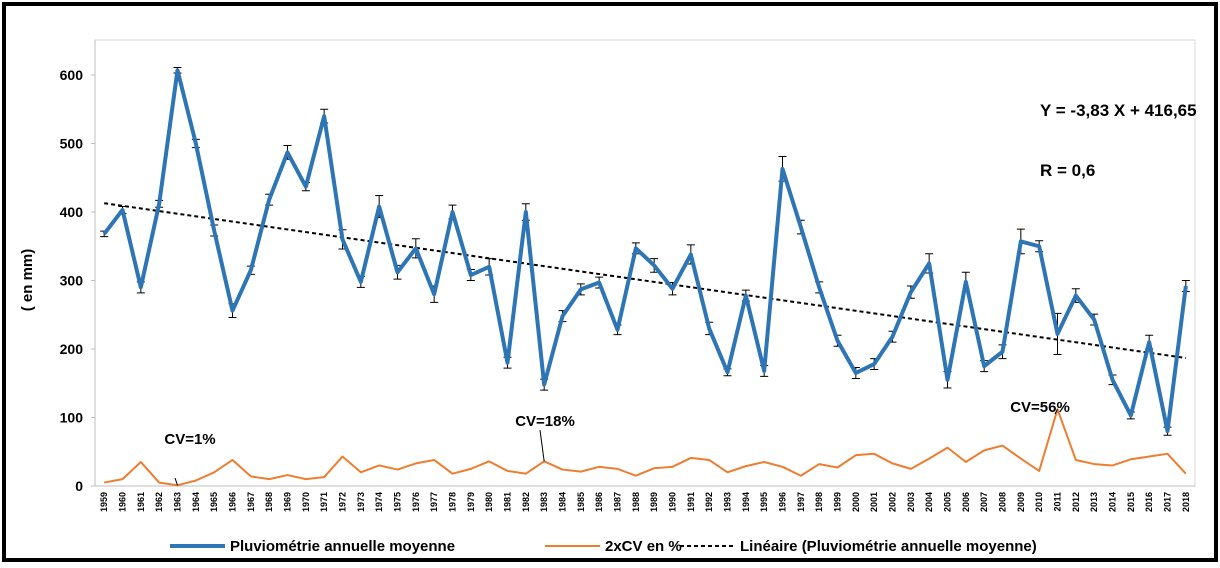  I want to click on x-tick-label: 1990, so click(673, 502).